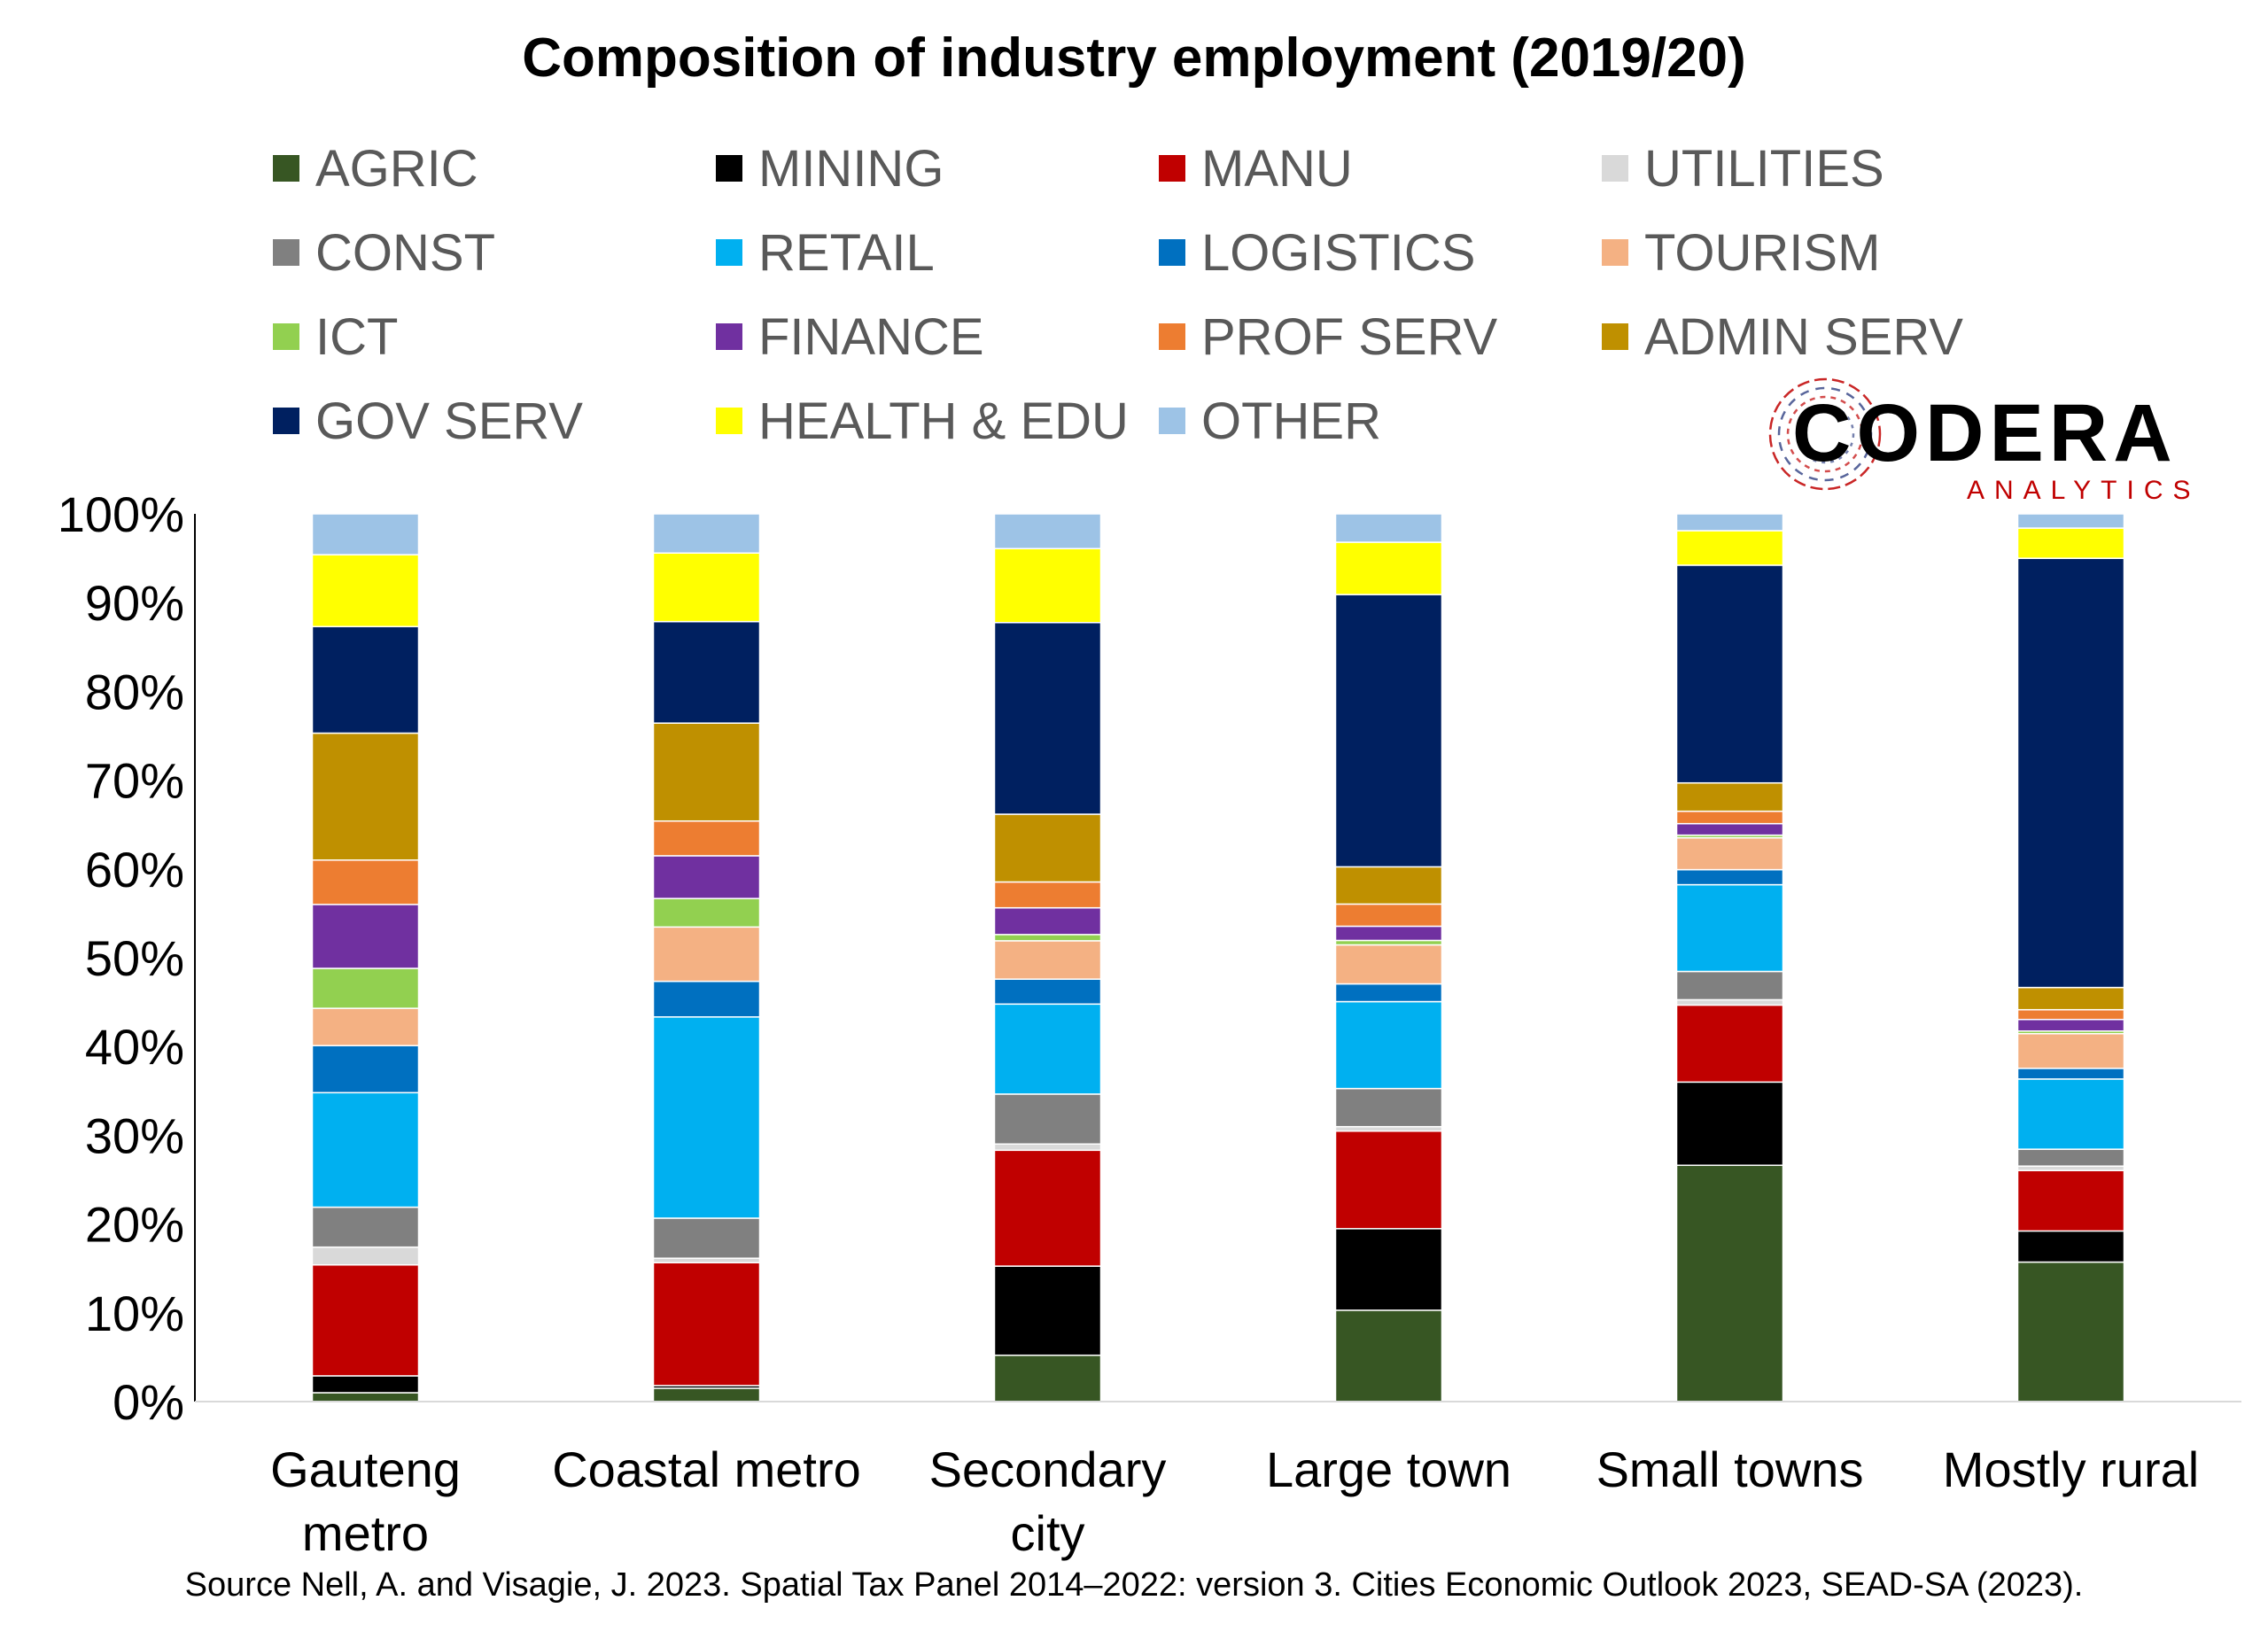 The height and width of the screenshot is (1647, 2268). I want to click on legend-item-ict: ICT, so click(335, 336).